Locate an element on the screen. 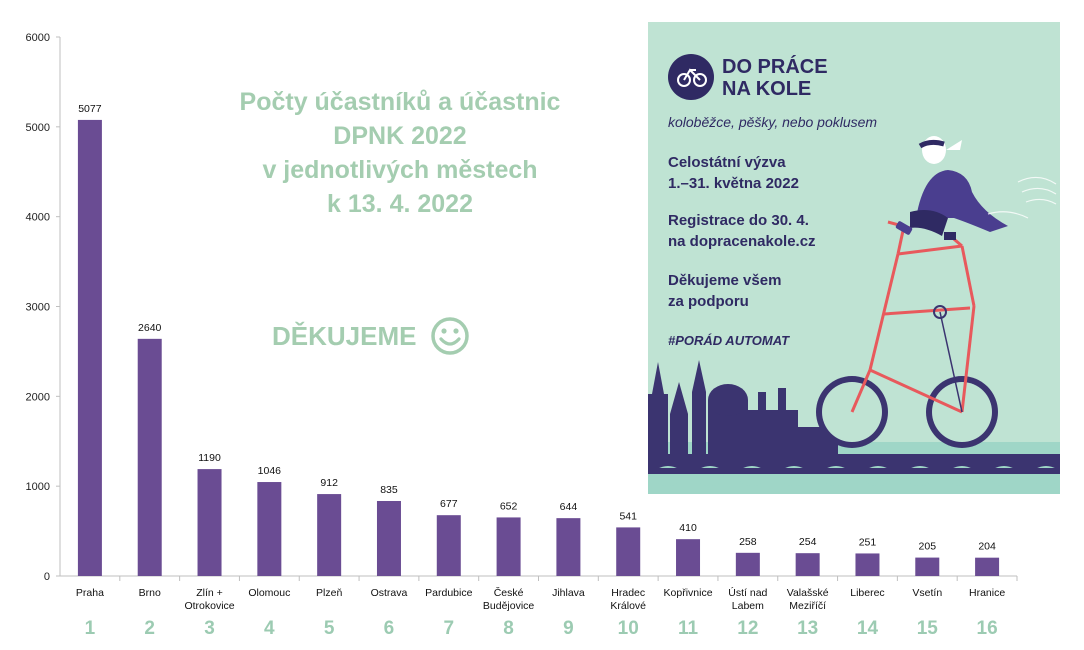 This screenshot has height=650, width=1084. category-label: Ostrava is located at coordinates (389, 593).